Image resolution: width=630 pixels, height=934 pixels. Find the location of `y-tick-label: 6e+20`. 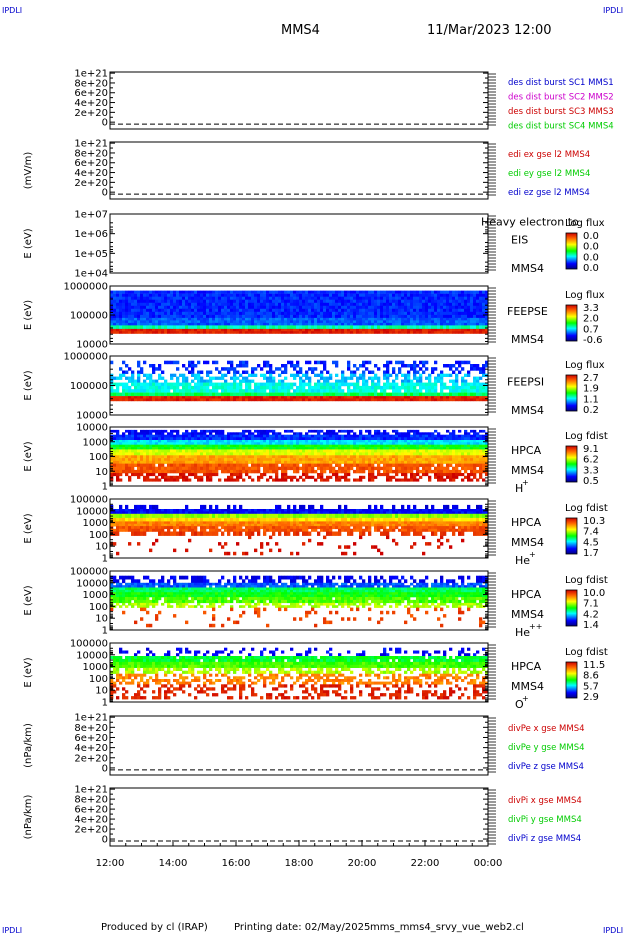

y-tick-label: 6e+20 is located at coordinates (91, 93).